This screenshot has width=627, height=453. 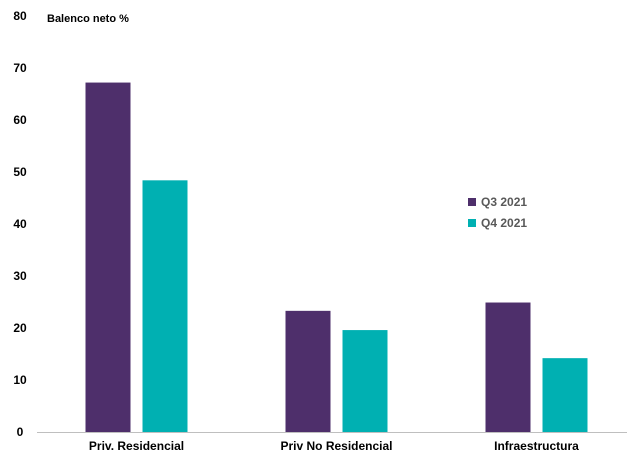 I want to click on legend-label: Q3 2021, so click(x=504, y=202).